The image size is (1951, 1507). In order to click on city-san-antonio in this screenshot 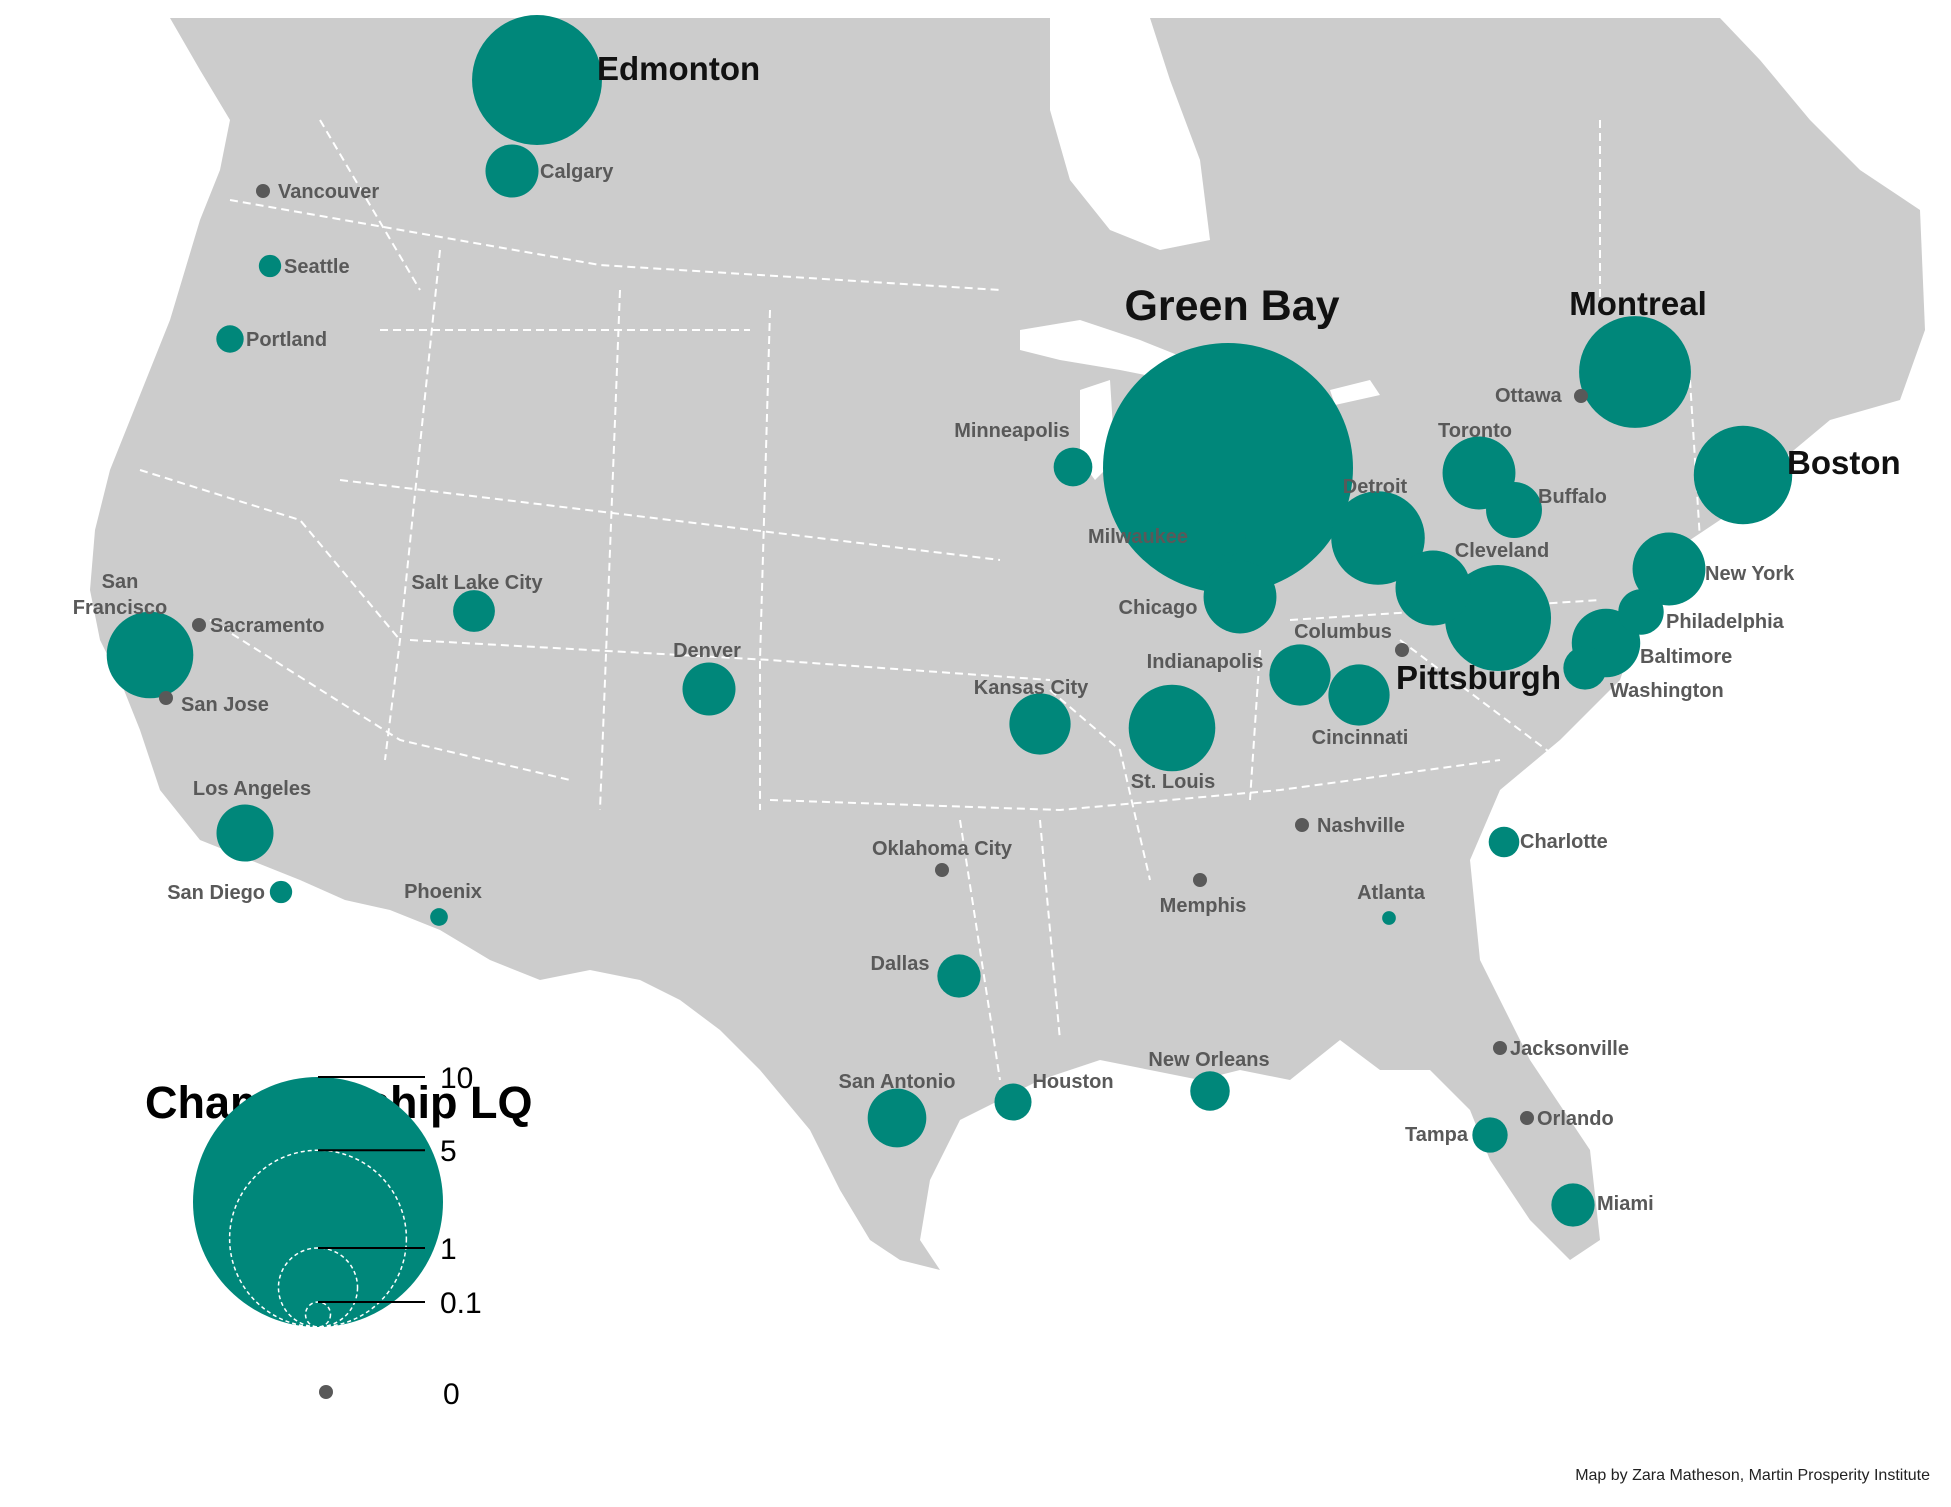, I will do `click(897, 1118)`.